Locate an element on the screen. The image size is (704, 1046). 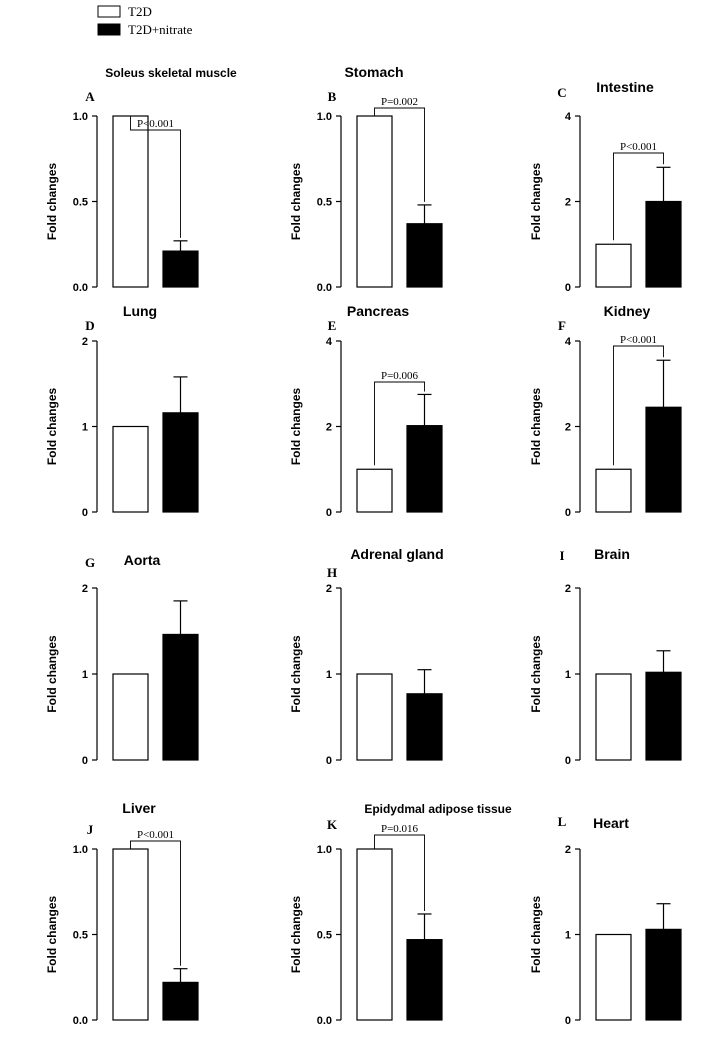
legend: T2D T2D+nitrate is located at coordinates (145, 20).